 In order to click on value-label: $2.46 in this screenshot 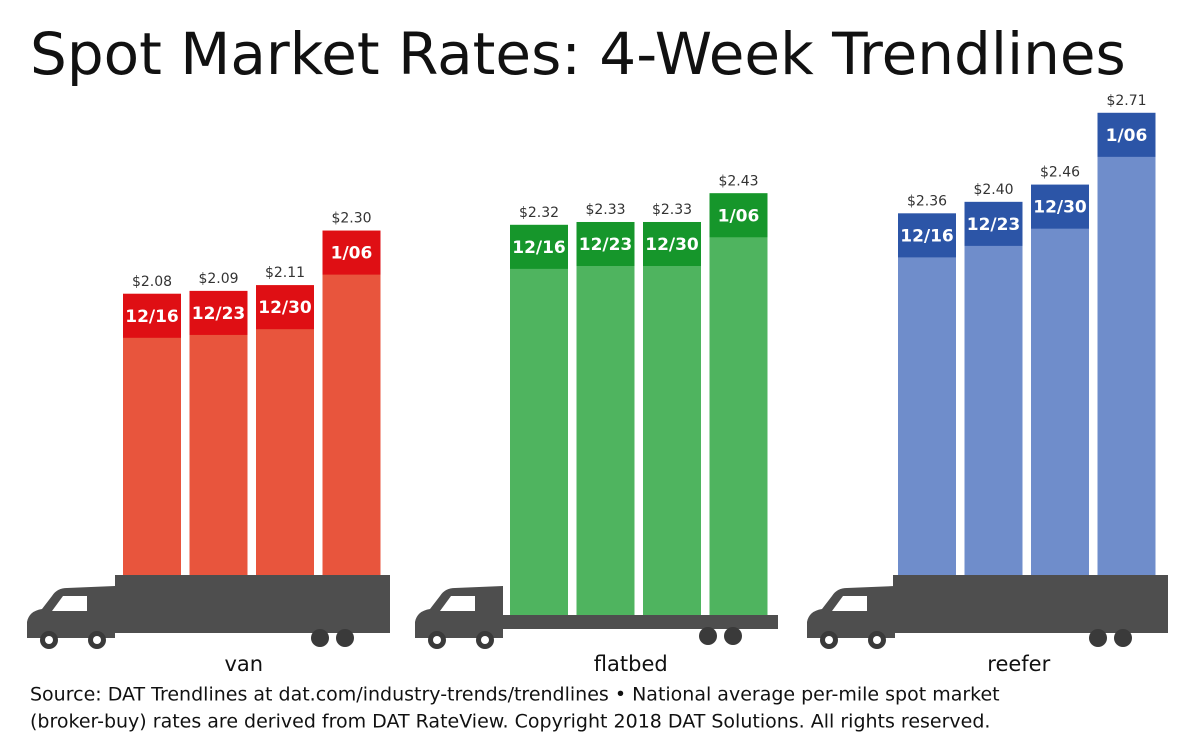, I will do `click(1060, 173)`.